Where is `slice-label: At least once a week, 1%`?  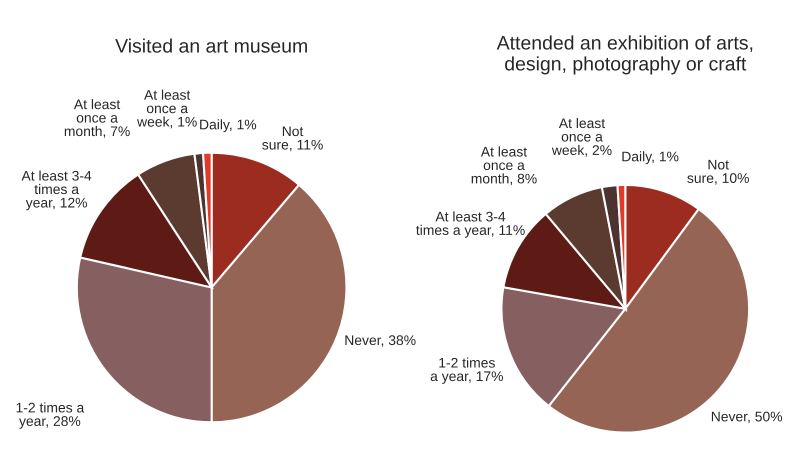
slice-label: At least once a week, 1% is located at coordinates (167, 109).